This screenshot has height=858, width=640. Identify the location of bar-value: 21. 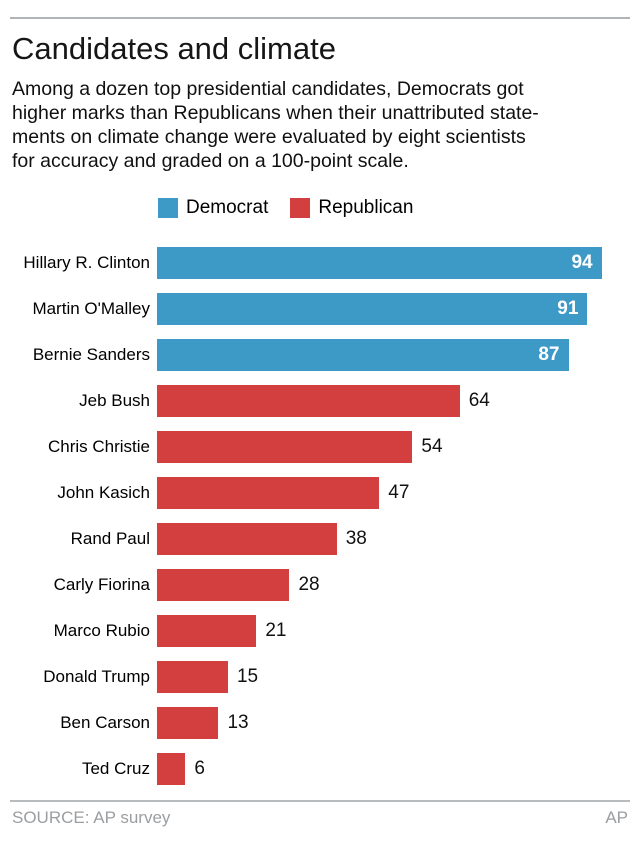
(276, 630).